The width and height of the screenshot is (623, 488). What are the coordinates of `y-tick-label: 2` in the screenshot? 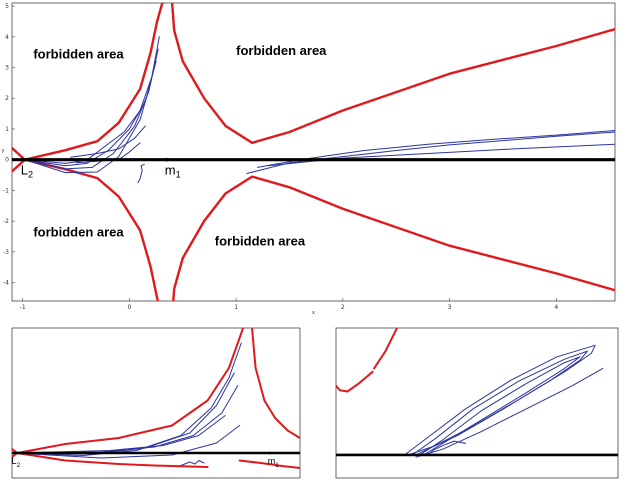 It's located at (7, 98).